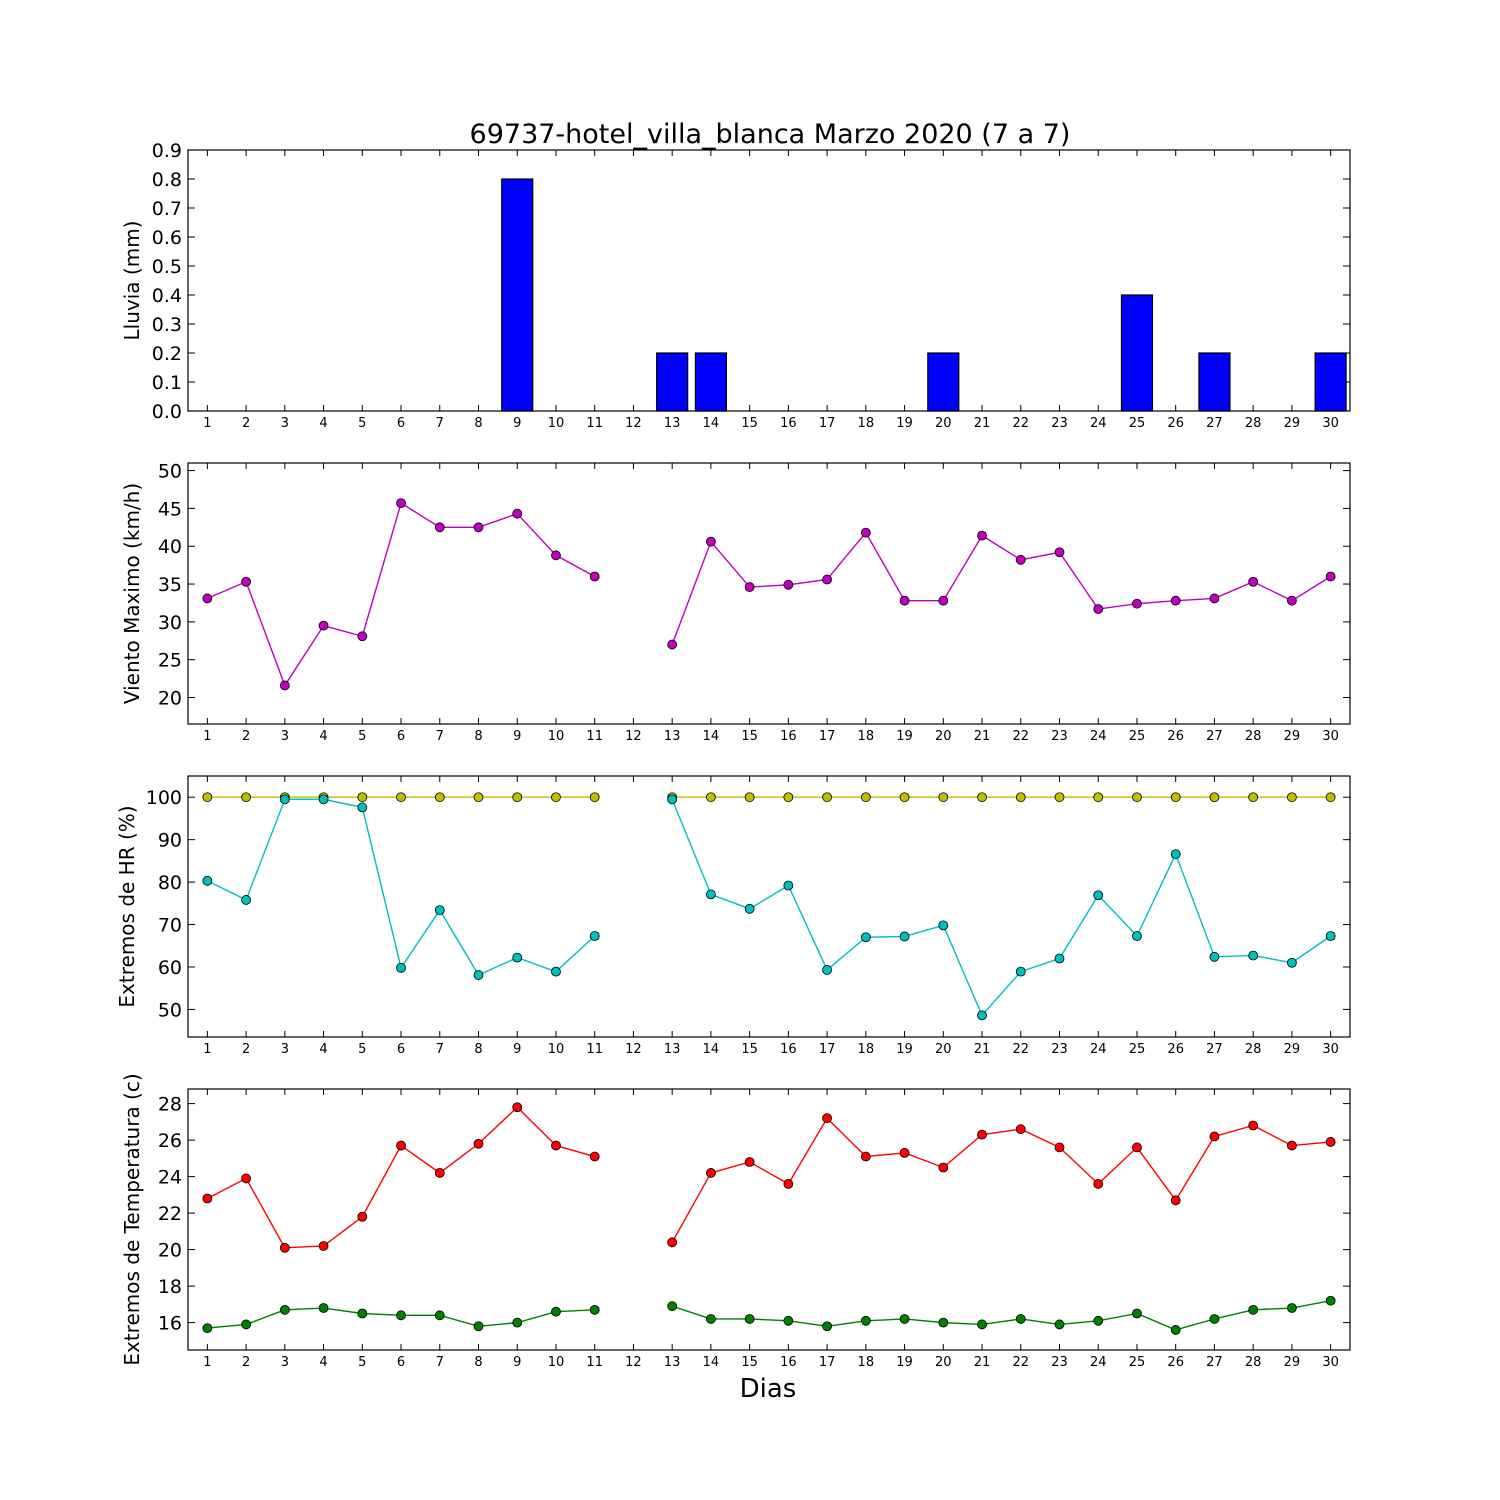 This screenshot has width=1500, height=1500. What do you see at coordinates (478, 1049) in the screenshot?
I see `x-tick-label: 8` at bounding box center [478, 1049].